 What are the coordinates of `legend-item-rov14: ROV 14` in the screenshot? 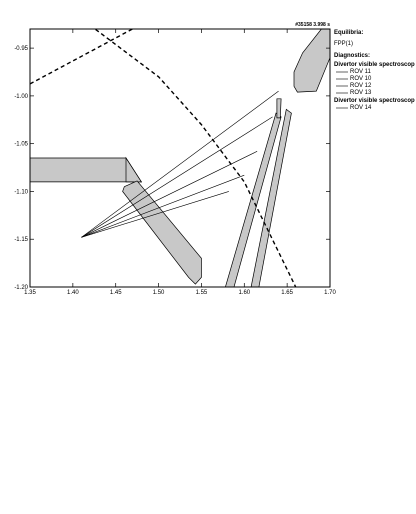 It's located at (361, 108).